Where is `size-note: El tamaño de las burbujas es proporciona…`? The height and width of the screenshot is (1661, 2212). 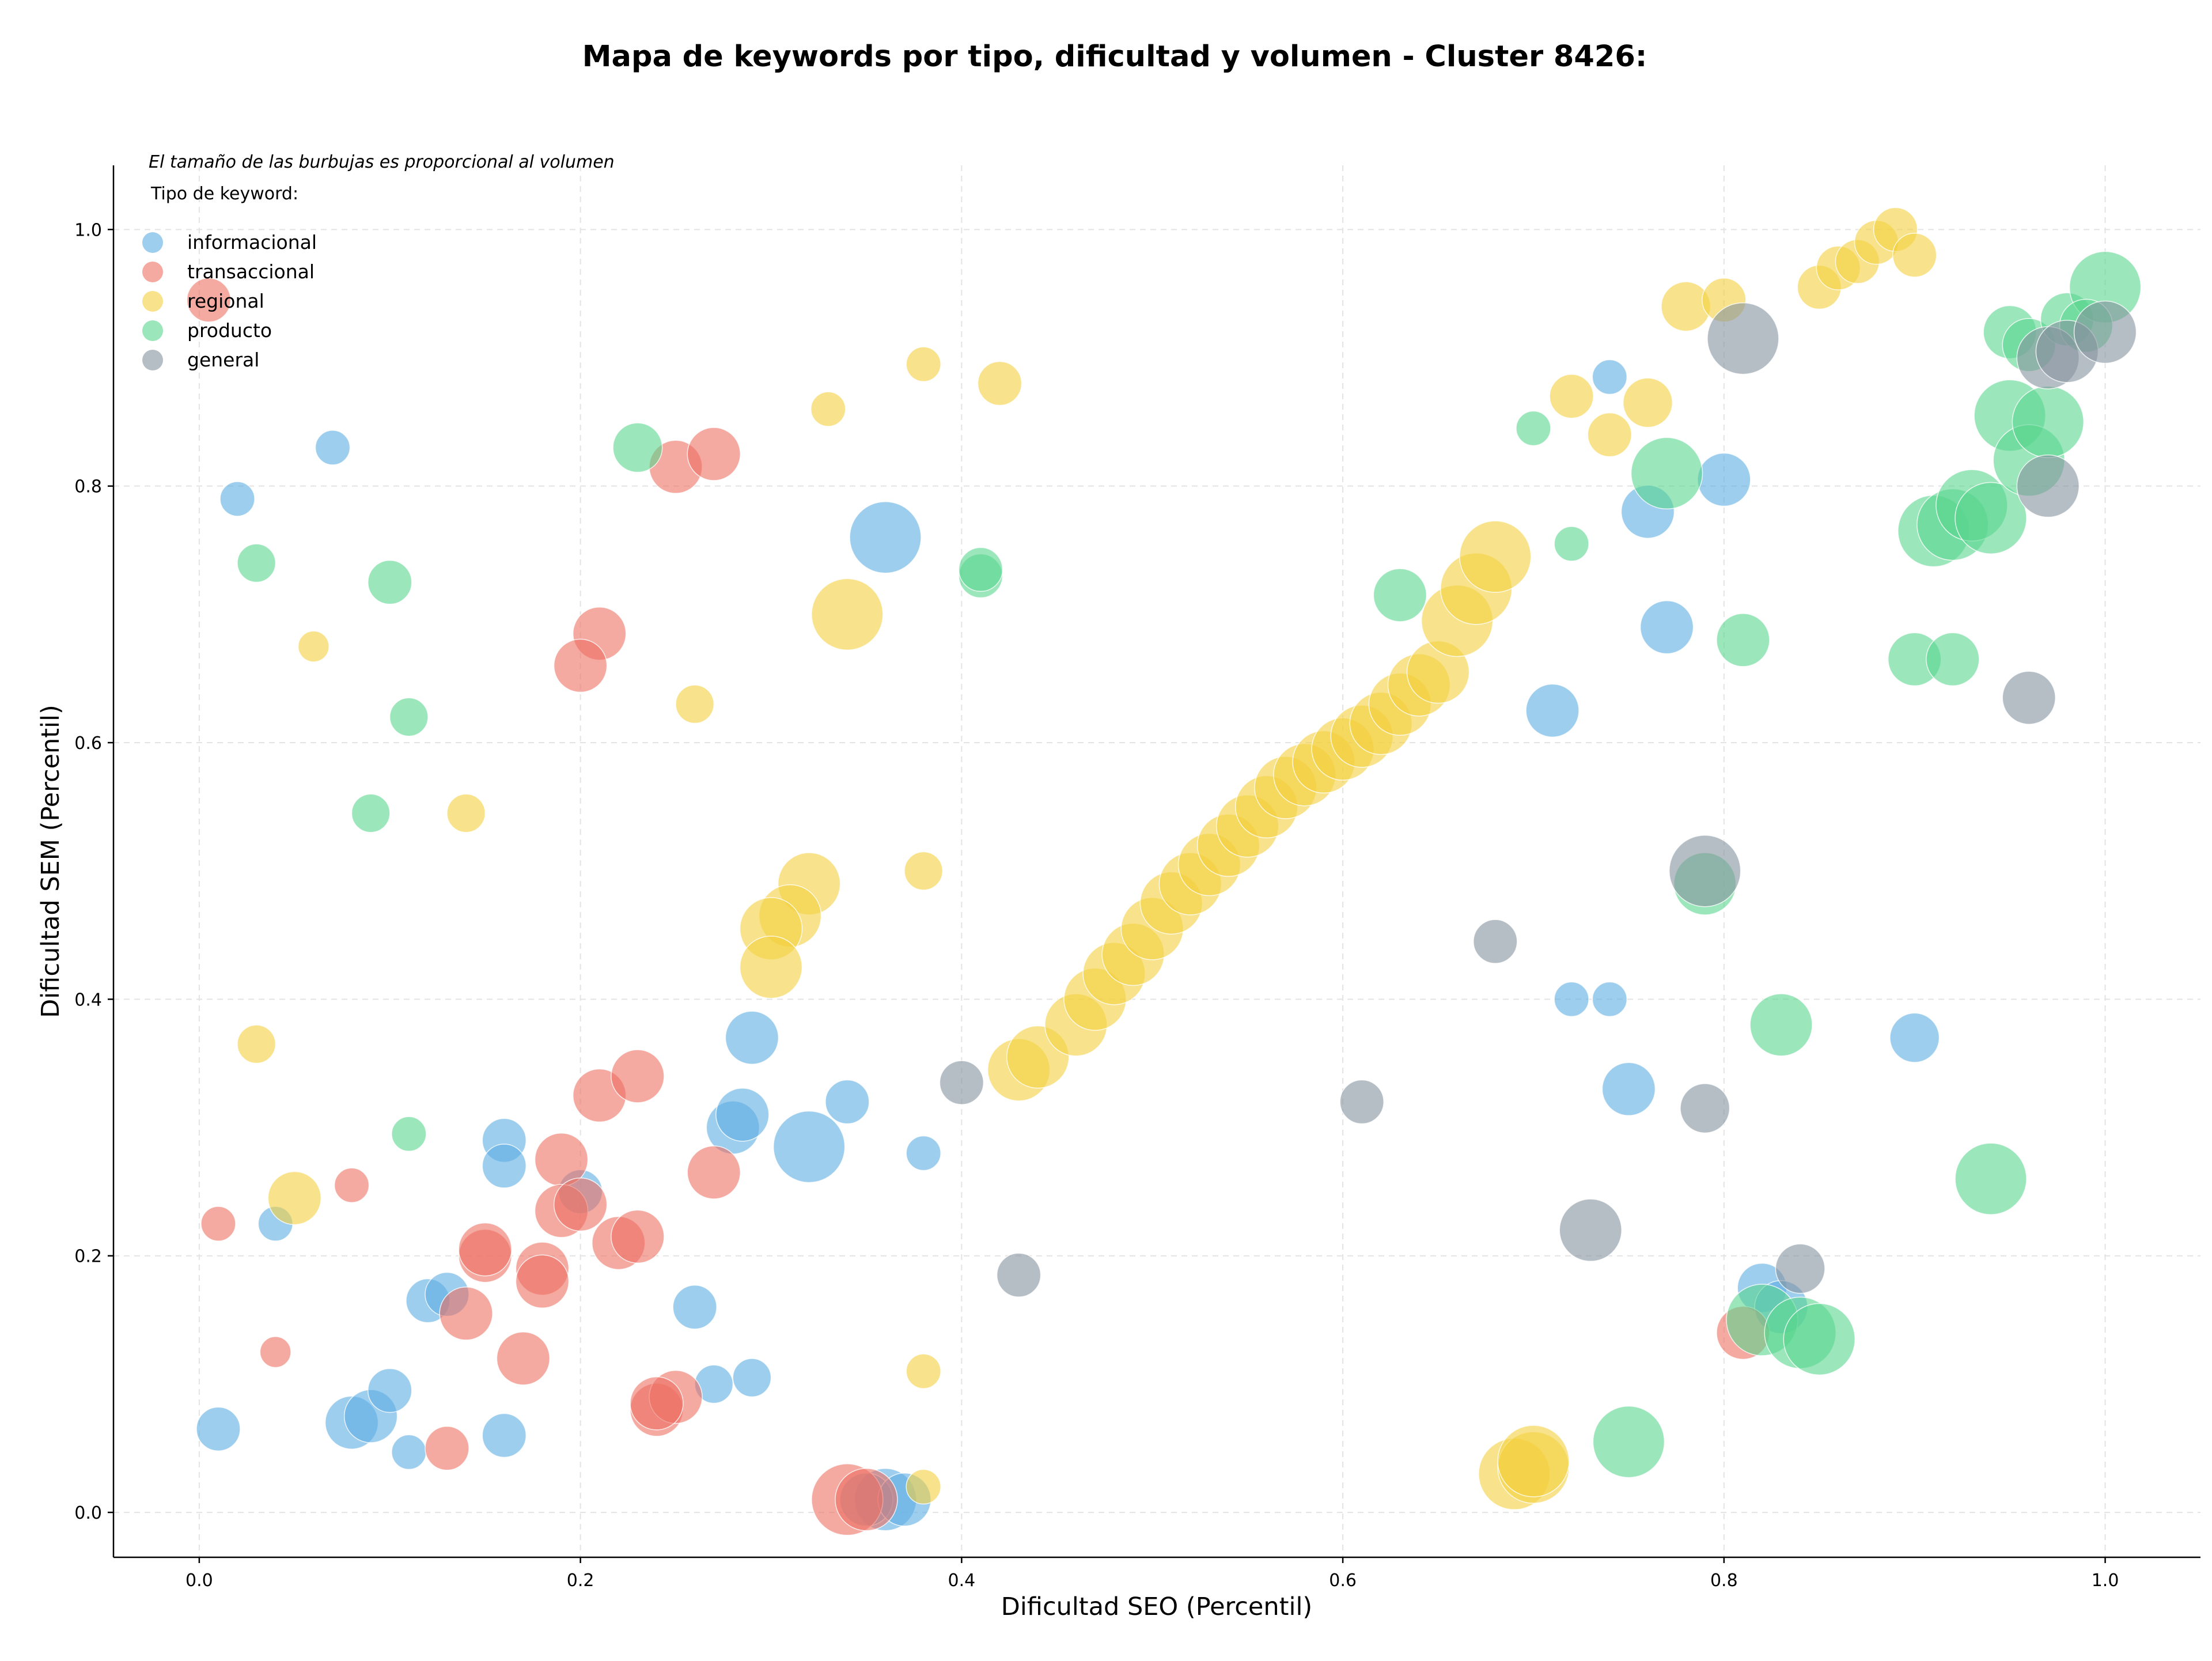
size-note: El tamaño de las burbujas es proporciona… is located at coordinates (382, 162).